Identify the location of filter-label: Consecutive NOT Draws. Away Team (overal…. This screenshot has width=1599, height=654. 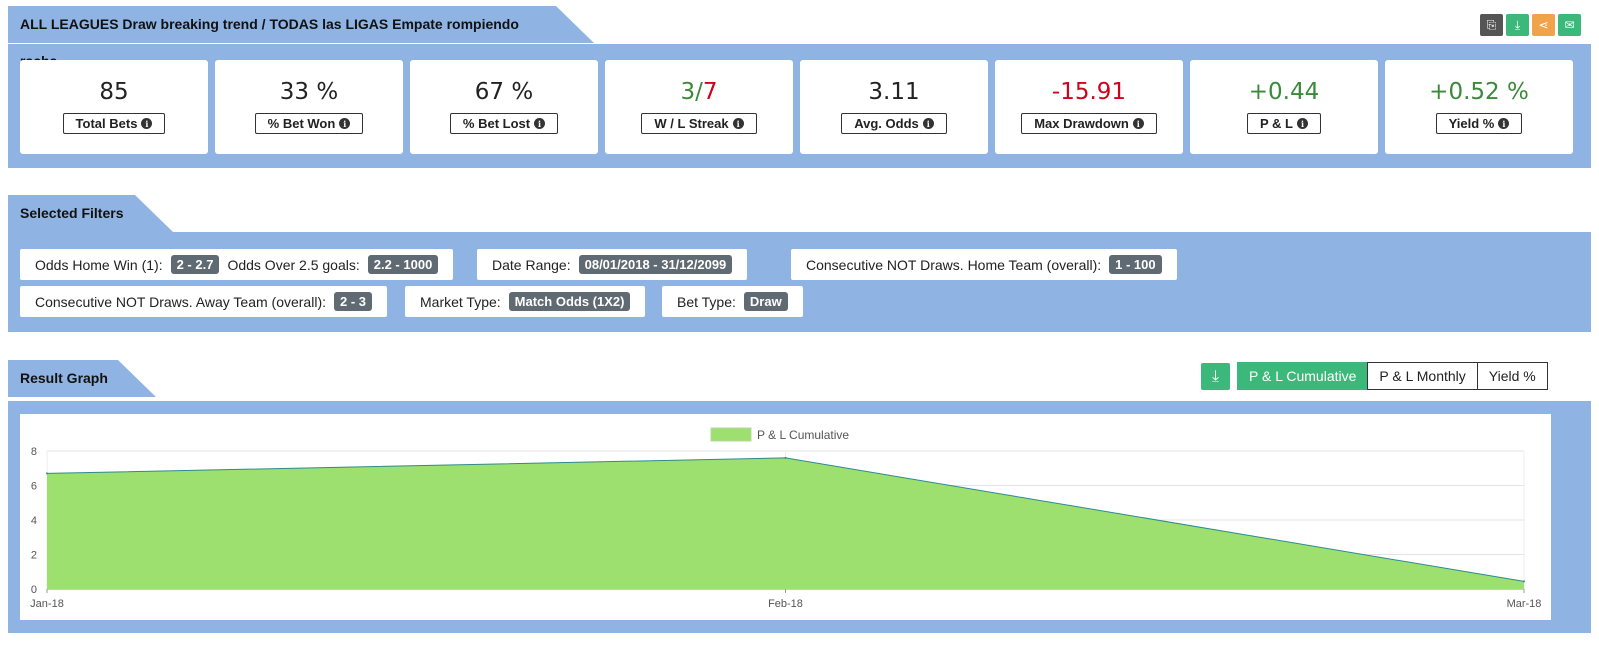
(180, 301).